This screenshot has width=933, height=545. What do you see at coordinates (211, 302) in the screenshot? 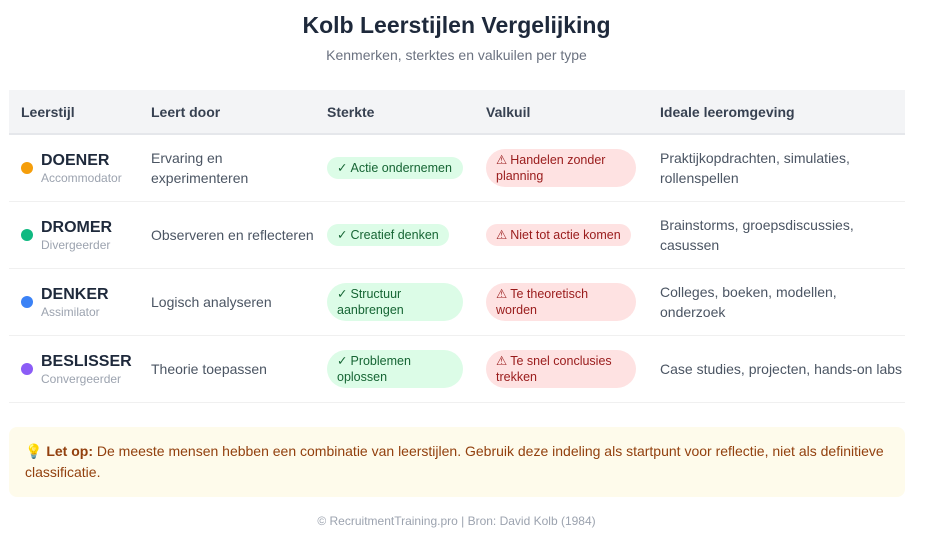
I see `learns-by-cell: Logisch analyseren` at bounding box center [211, 302].